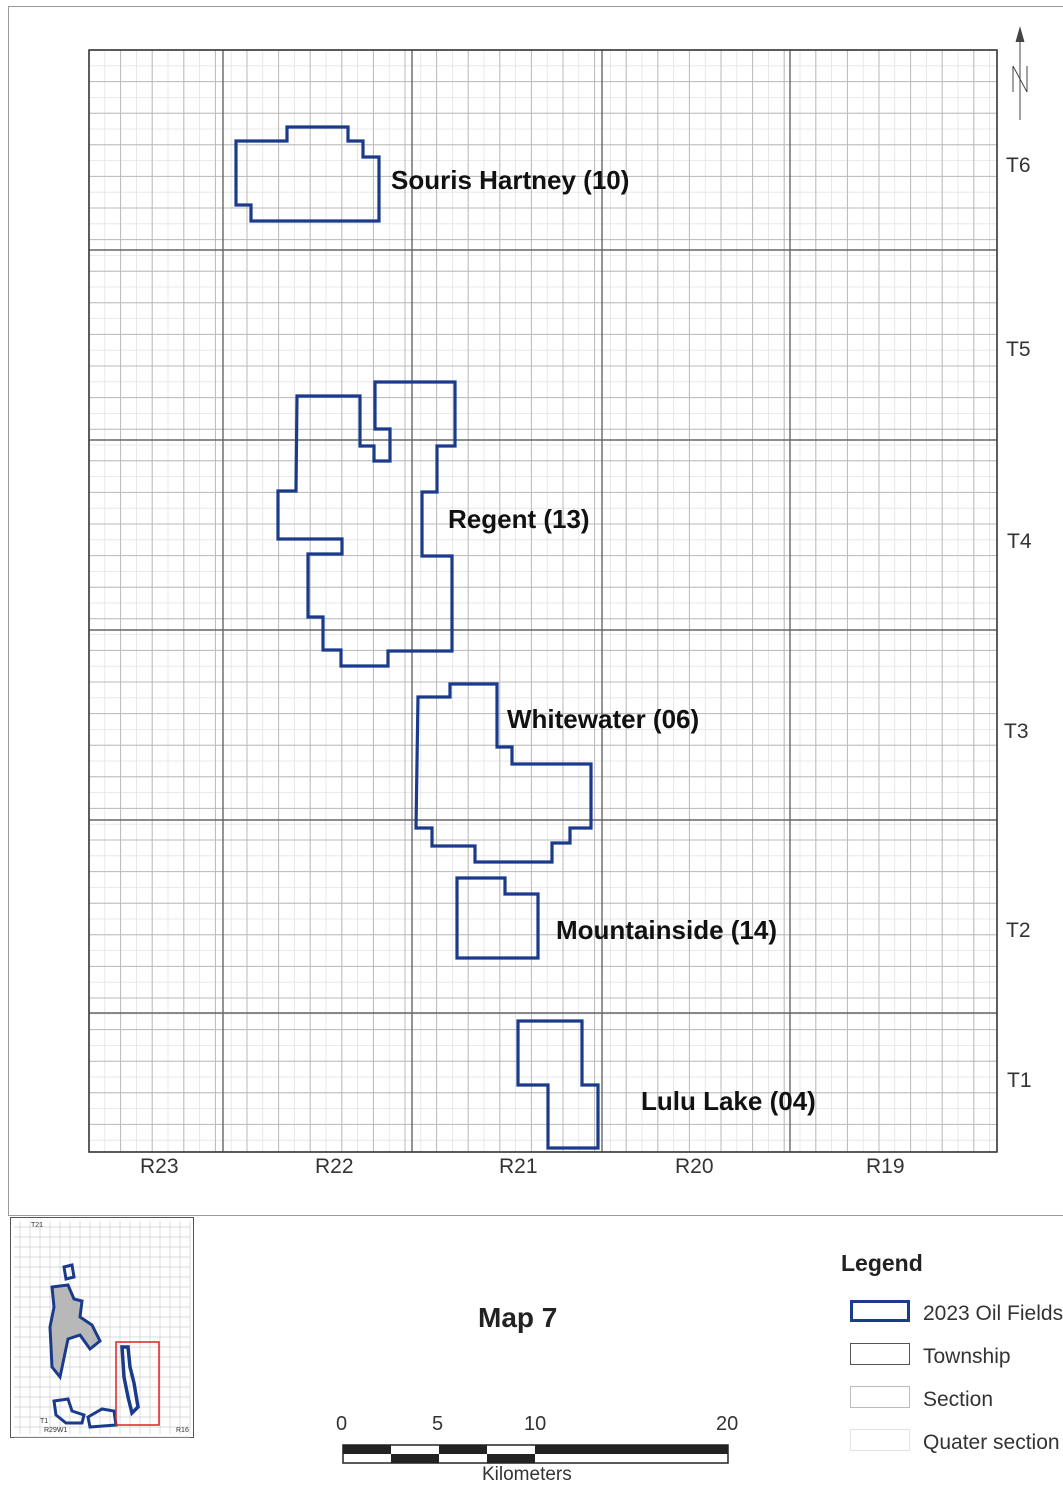 The image size is (1063, 1486). What do you see at coordinates (1019, 541) in the screenshot?
I see `township-label-t4: T4` at bounding box center [1019, 541].